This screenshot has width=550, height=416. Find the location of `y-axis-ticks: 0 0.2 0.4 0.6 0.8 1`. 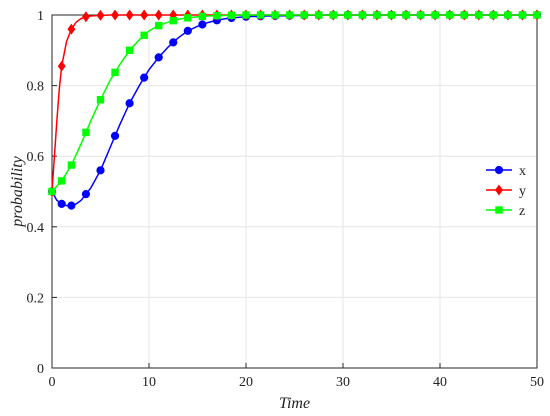

y-axis-ticks: 0 0.2 0.4 0.6 0.8 1 is located at coordinates (42, 193).